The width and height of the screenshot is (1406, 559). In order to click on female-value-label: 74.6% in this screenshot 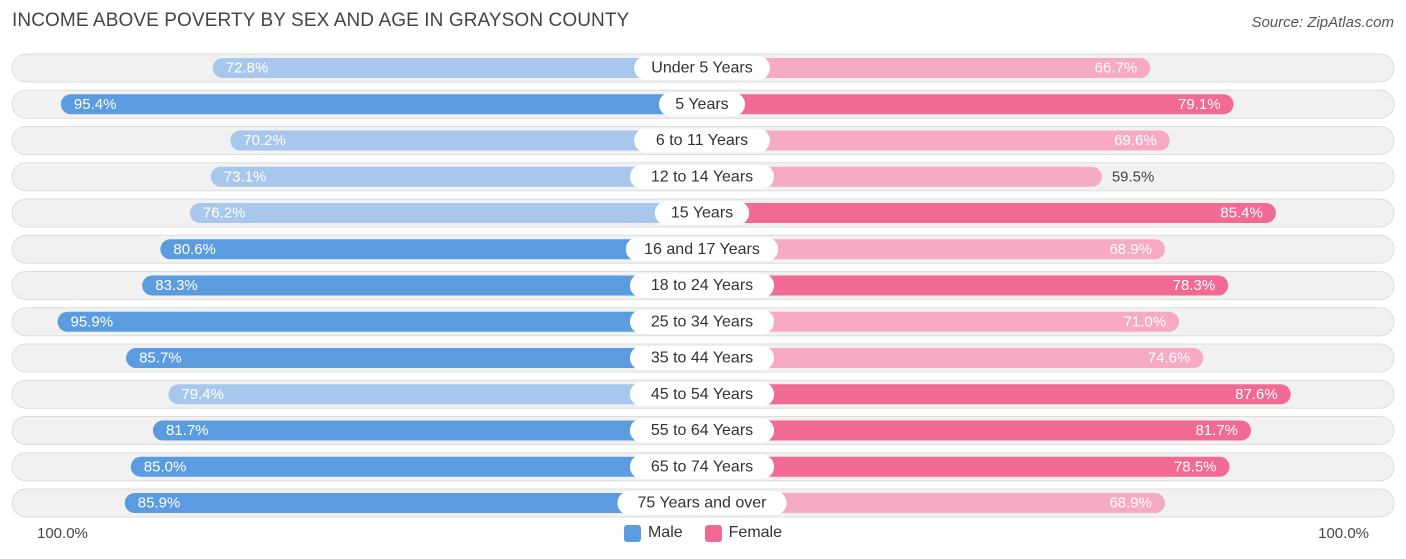, I will do `click(1169, 358)`.